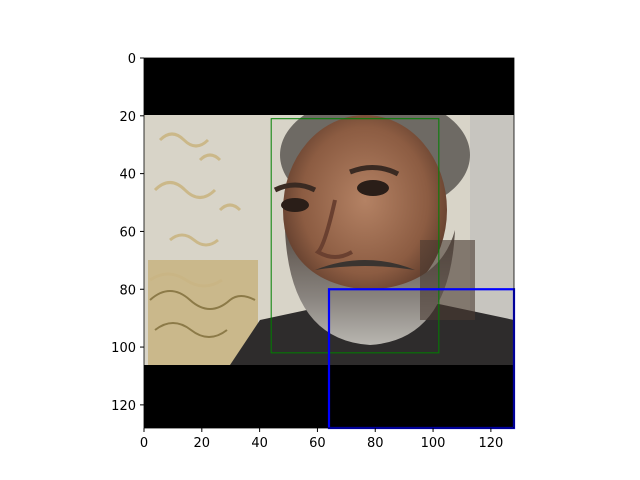 This screenshot has height=480, width=640. I want to click on x-tick-label: 60, so click(317, 443).